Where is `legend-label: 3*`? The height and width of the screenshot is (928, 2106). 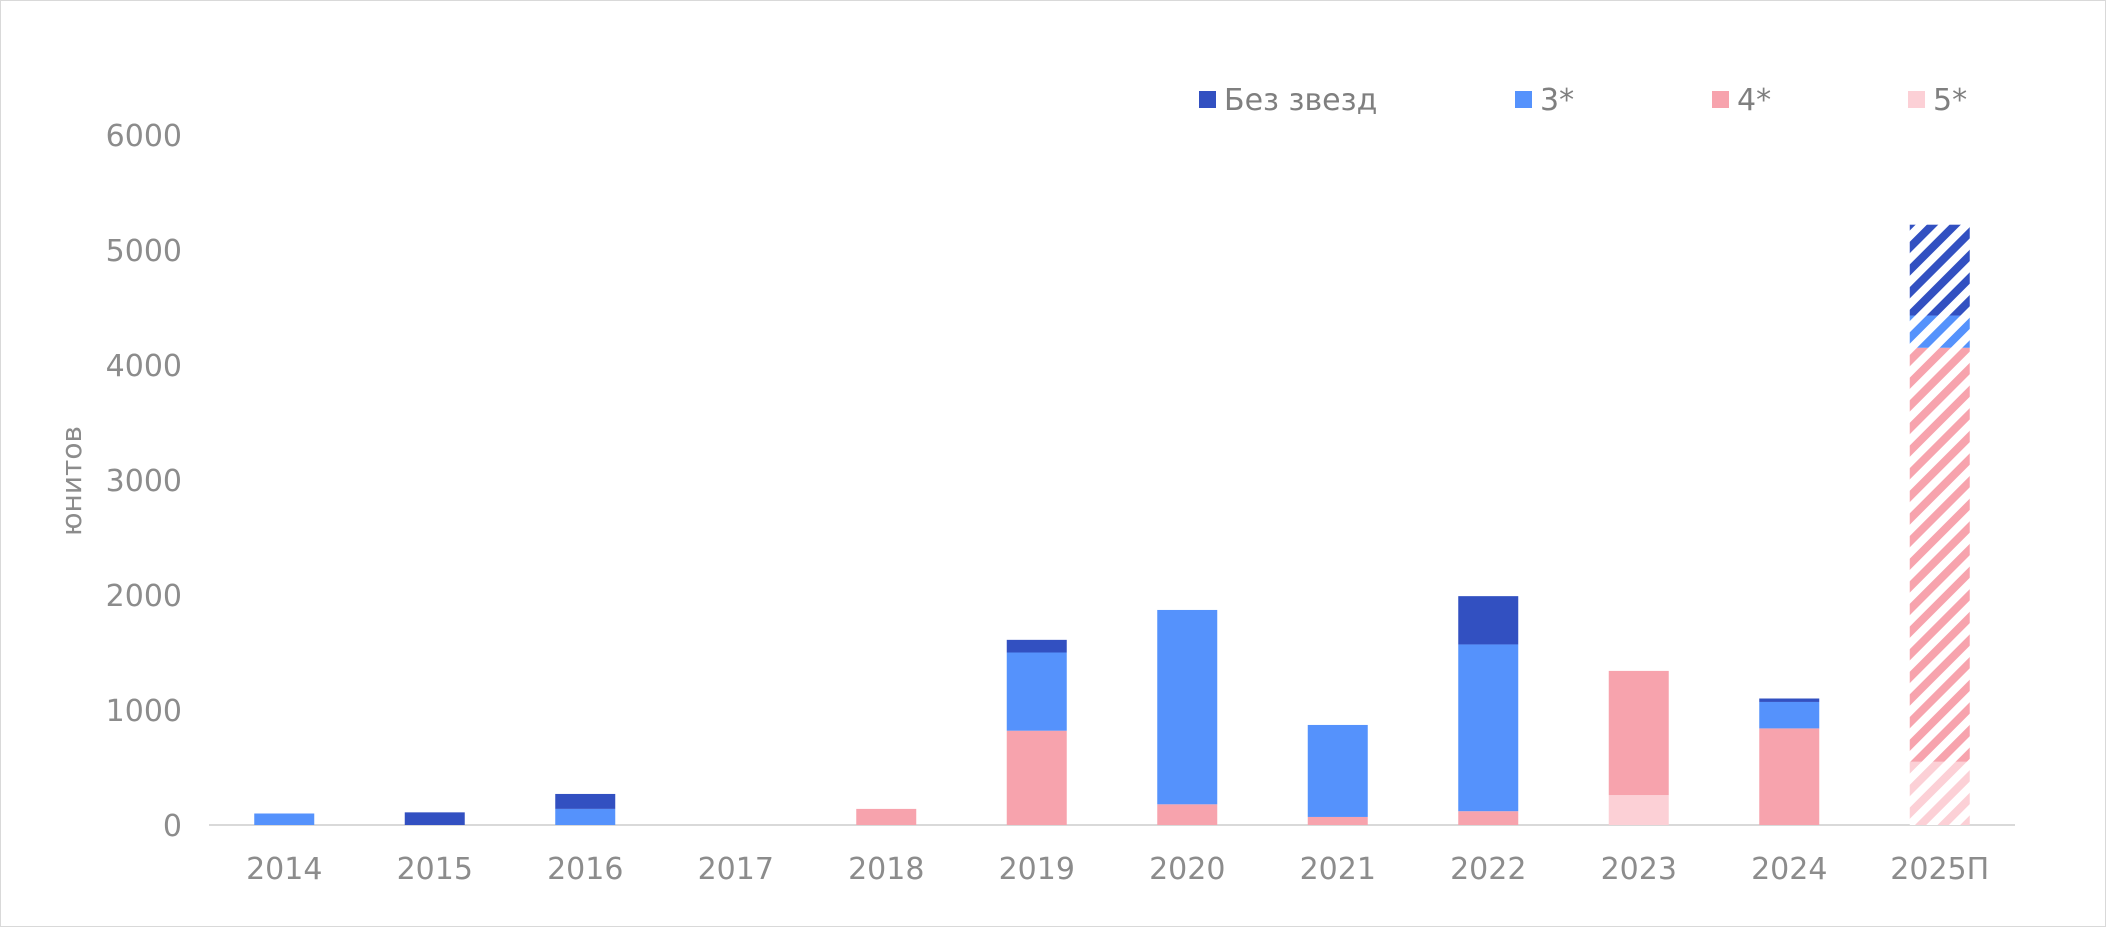 legend-label: 3* is located at coordinates (1557, 100).